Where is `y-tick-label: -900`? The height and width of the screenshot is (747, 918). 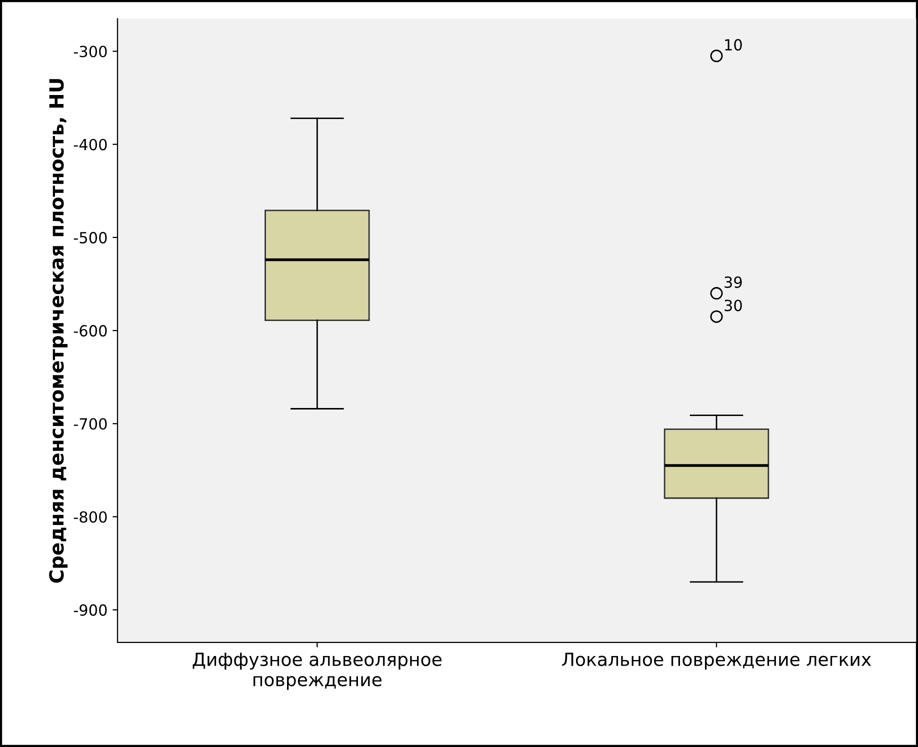 y-tick-label: -900 is located at coordinates (90, 610).